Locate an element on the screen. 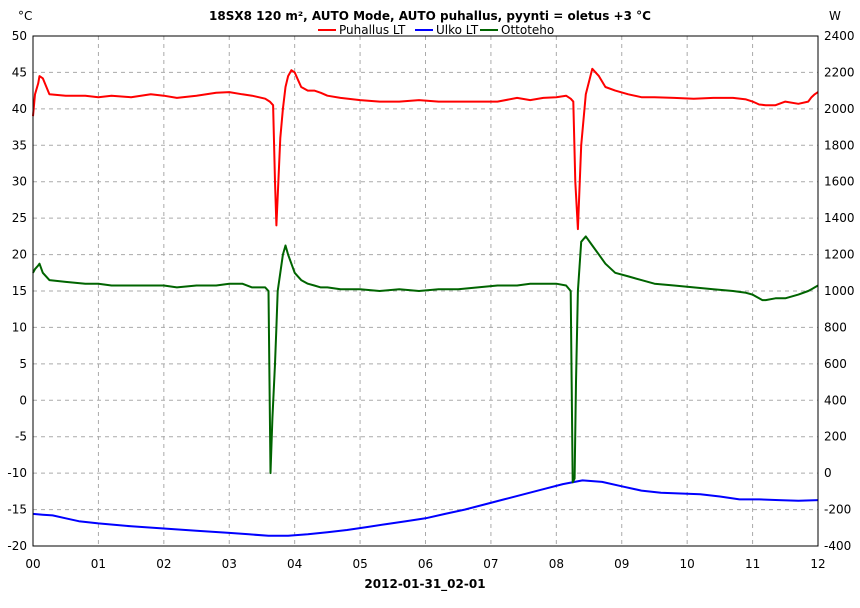 The width and height of the screenshot is (860, 608). y-tick-right-14: 2400 is located at coordinates (839, 36).